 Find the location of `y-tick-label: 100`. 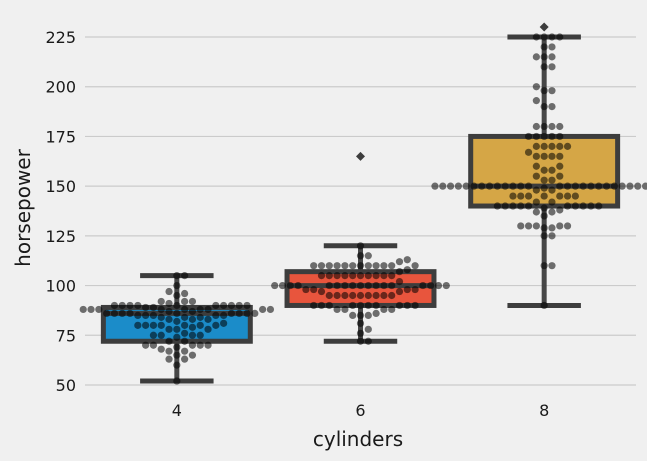

y-tick-label: 100 is located at coordinates (60, 286).